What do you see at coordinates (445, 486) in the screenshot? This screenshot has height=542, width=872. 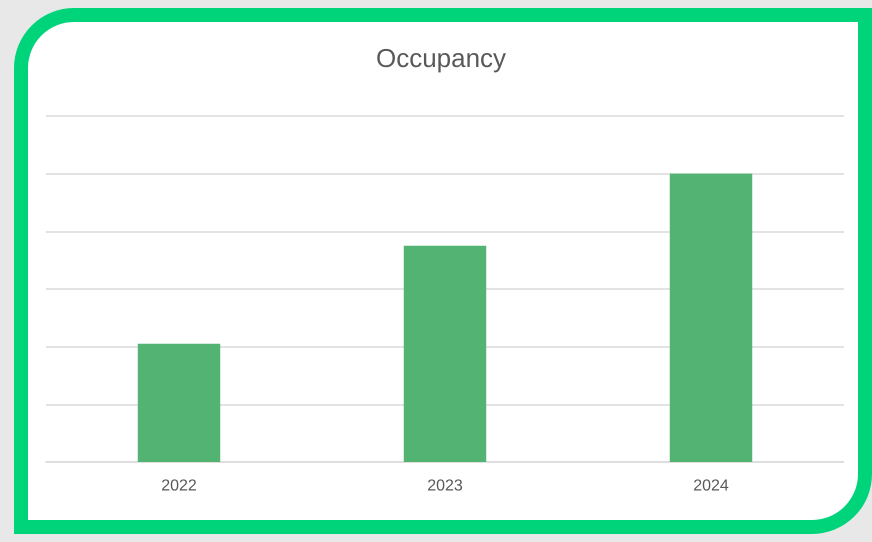 I see `x-tick-label: 2023` at bounding box center [445, 486].